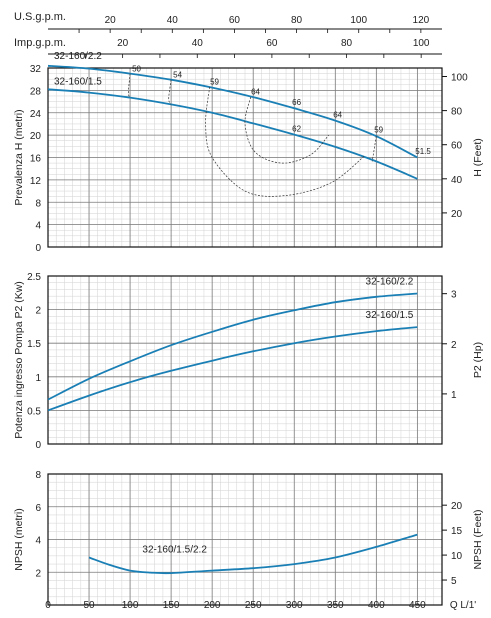 This screenshot has height=618, width=491. What do you see at coordinates (421, 20) in the screenshot?
I see `us-gpm-tick-label: 120` at bounding box center [421, 20].